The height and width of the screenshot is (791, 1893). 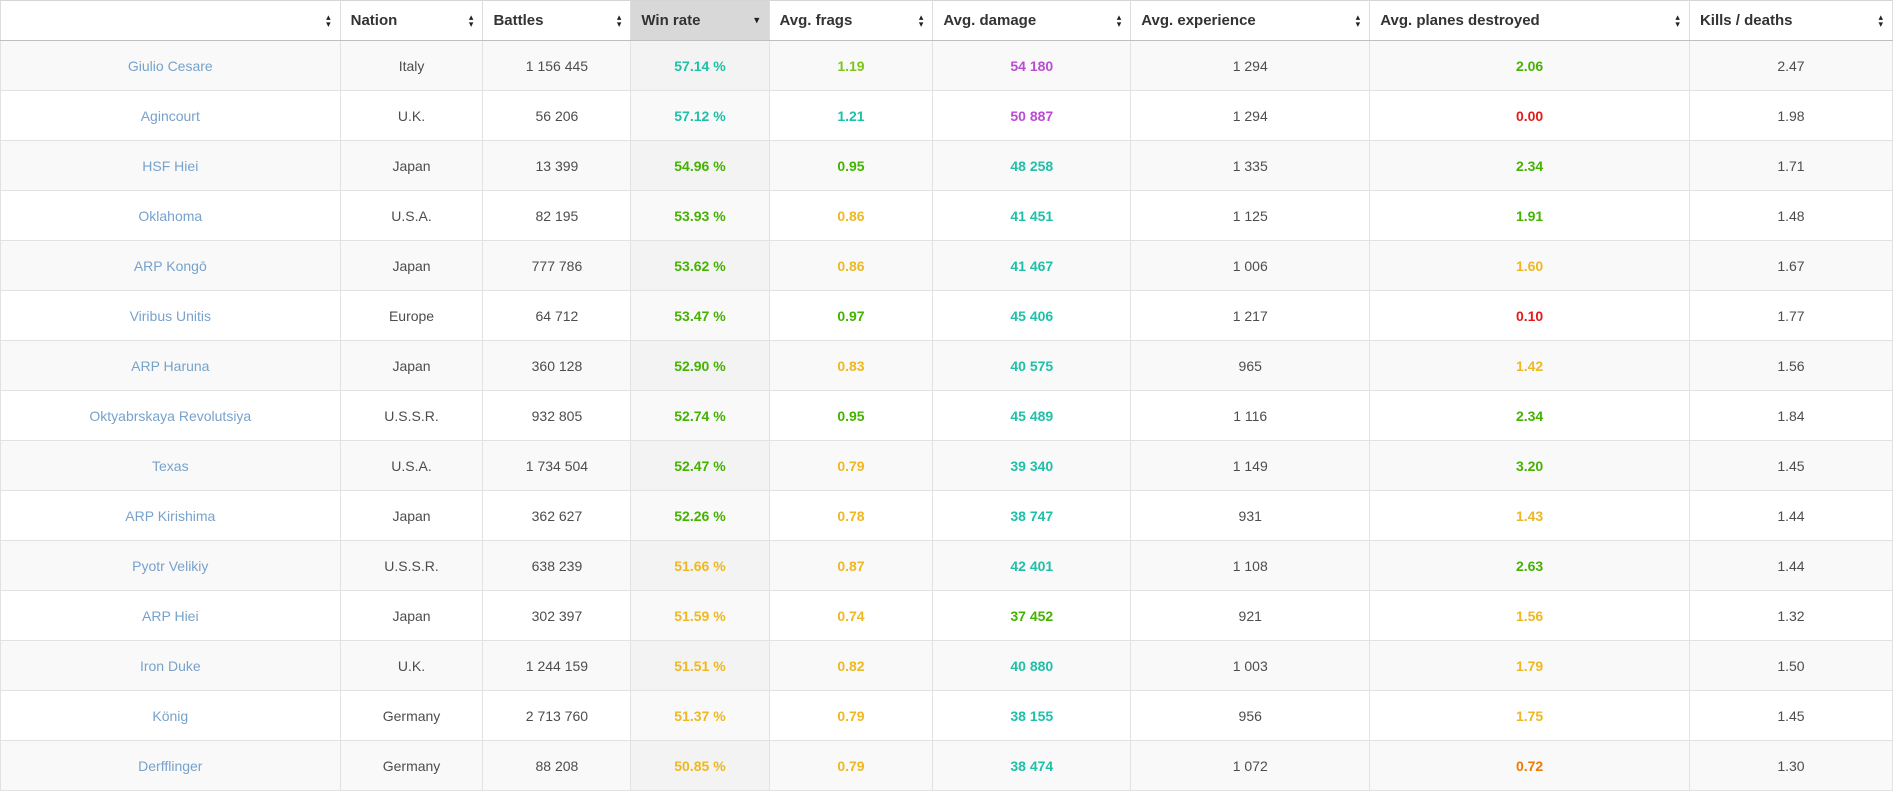 What do you see at coordinates (557, 365) in the screenshot?
I see `battles-cell: 360 128` at bounding box center [557, 365].